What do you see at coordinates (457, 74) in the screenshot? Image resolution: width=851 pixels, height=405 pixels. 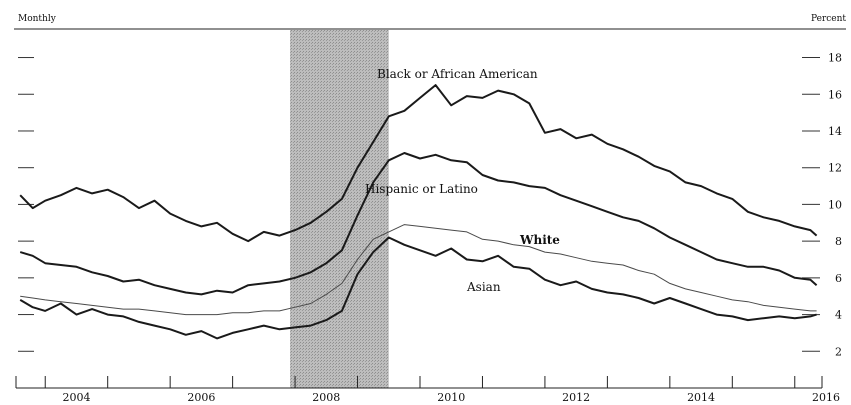 I see `series-label-black-or-african-american: Black or African American` at bounding box center [457, 74].